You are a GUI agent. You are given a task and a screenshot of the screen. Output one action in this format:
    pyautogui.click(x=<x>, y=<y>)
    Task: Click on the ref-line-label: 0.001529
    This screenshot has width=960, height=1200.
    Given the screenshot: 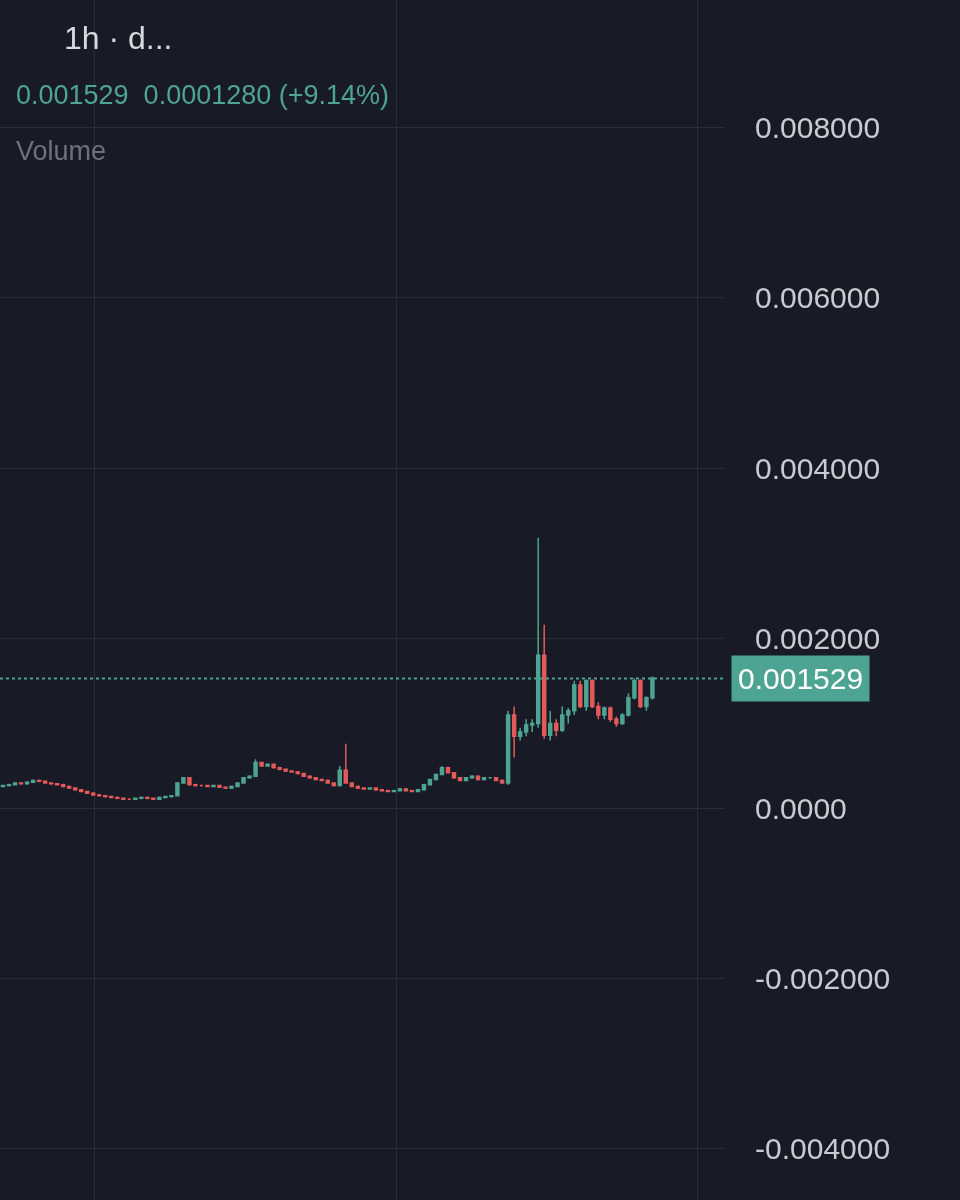 What is the action you would take?
    pyautogui.click(x=801, y=678)
    